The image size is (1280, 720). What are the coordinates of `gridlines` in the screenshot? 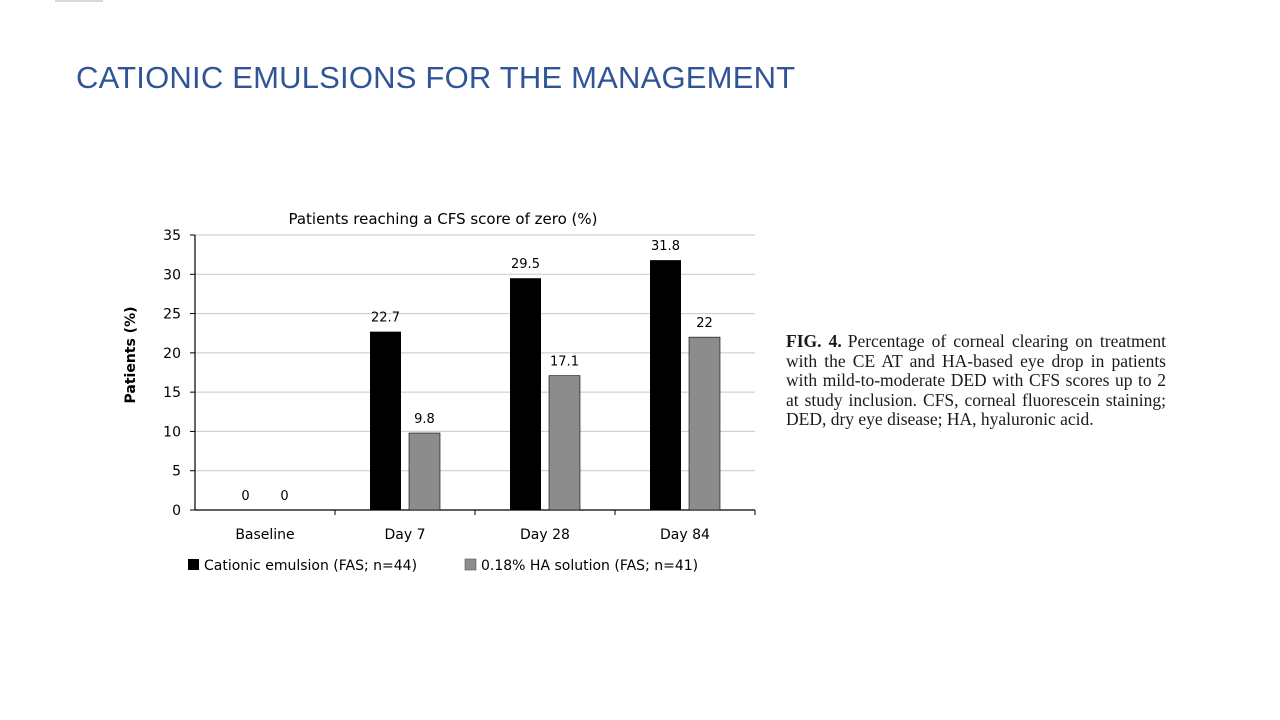 It's located at (475, 353).